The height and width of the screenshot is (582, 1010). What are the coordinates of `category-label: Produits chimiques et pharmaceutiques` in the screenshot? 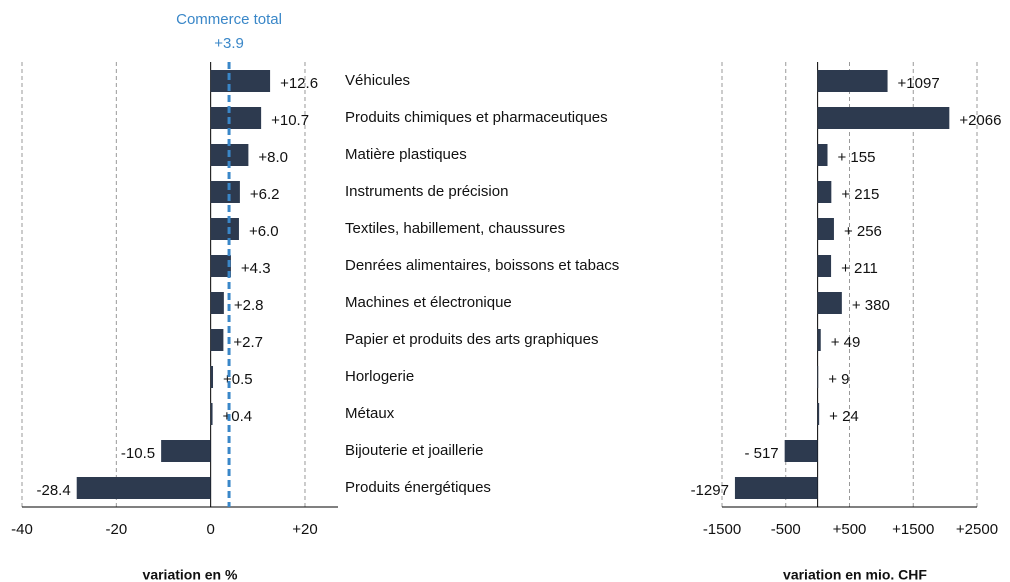 It's located at (476, 117).